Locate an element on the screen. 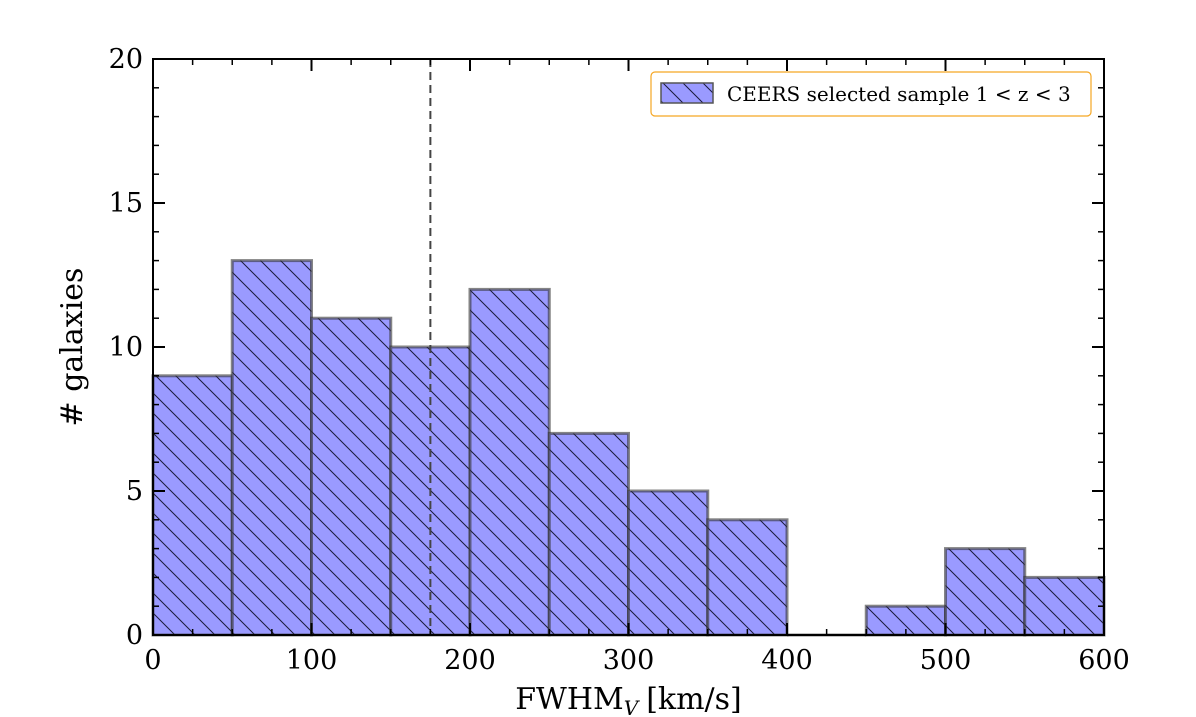  y-tick-label: 5 is located at coordinates (134, 491).